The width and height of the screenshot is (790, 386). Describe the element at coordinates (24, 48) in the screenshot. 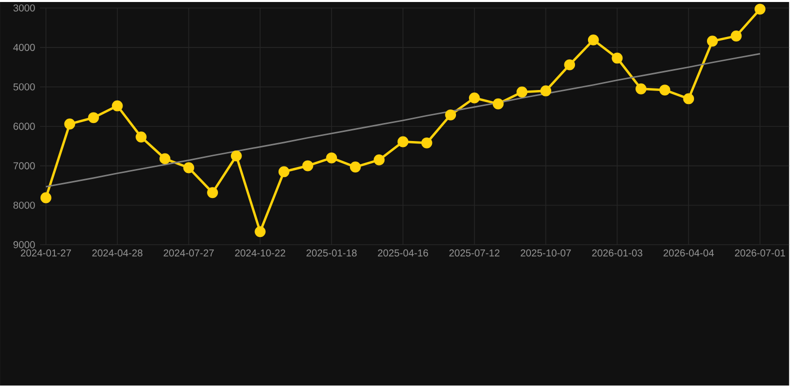

I see `y-tick-label: 4000` at that location.